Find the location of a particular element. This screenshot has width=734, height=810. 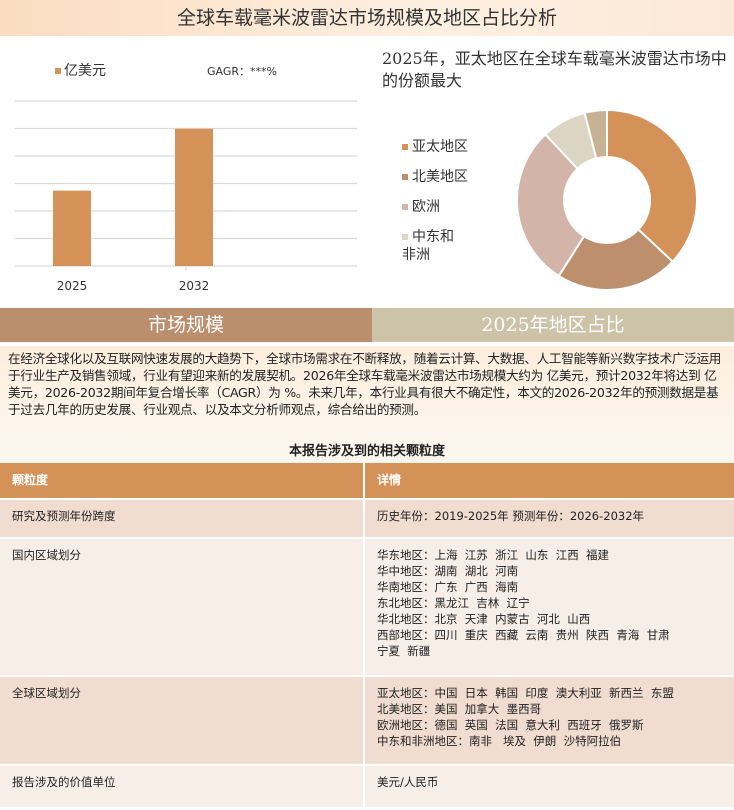

pie-slice-亚太地区 is located at coordinates (652, 186).